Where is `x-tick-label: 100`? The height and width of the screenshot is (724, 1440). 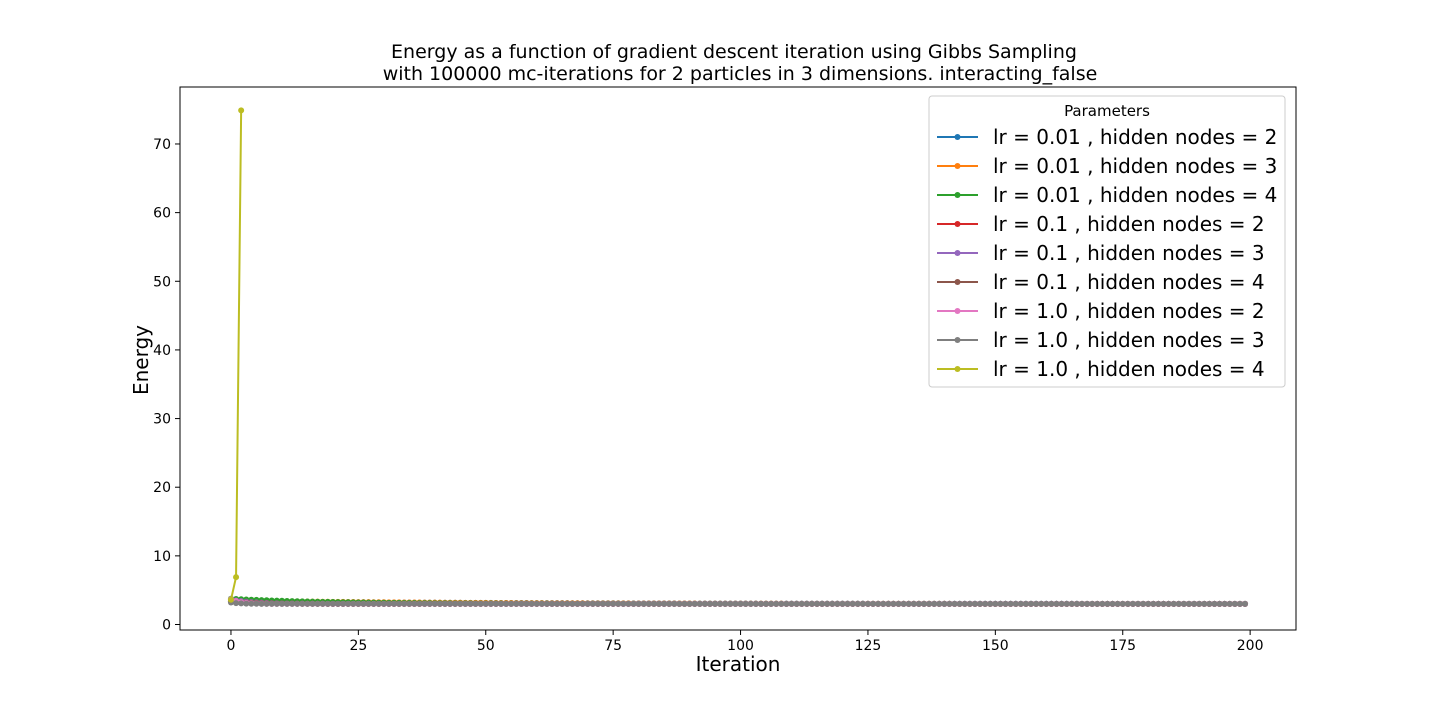 x-tick-label: 100 is located at coordinates (740, 646).